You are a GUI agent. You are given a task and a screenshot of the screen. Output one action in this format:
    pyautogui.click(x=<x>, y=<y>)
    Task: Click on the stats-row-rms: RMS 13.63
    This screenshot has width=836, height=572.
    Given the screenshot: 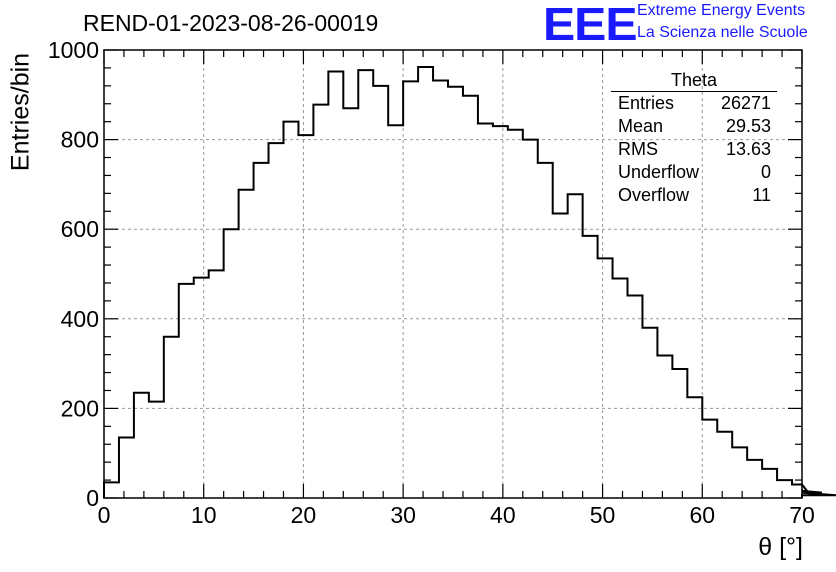 What is the action you would take?
    pyautogui.click(x=694, y=149)
    